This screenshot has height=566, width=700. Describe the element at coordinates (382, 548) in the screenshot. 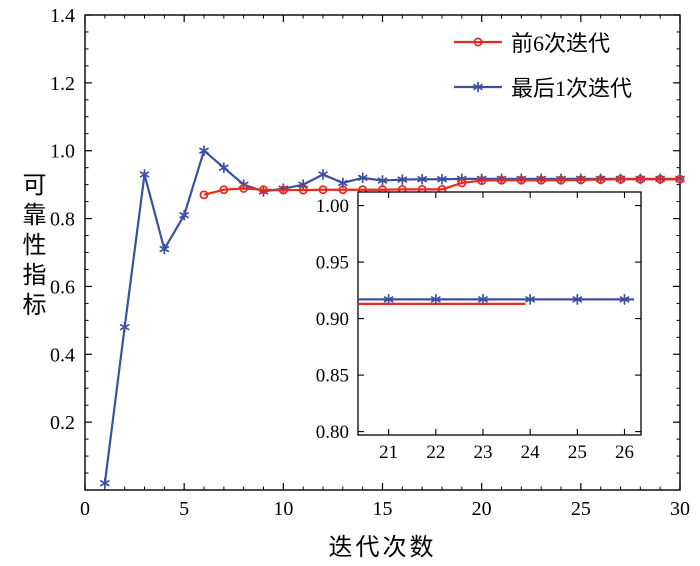

I see `x-axis-label: 迭代次数` at that location.